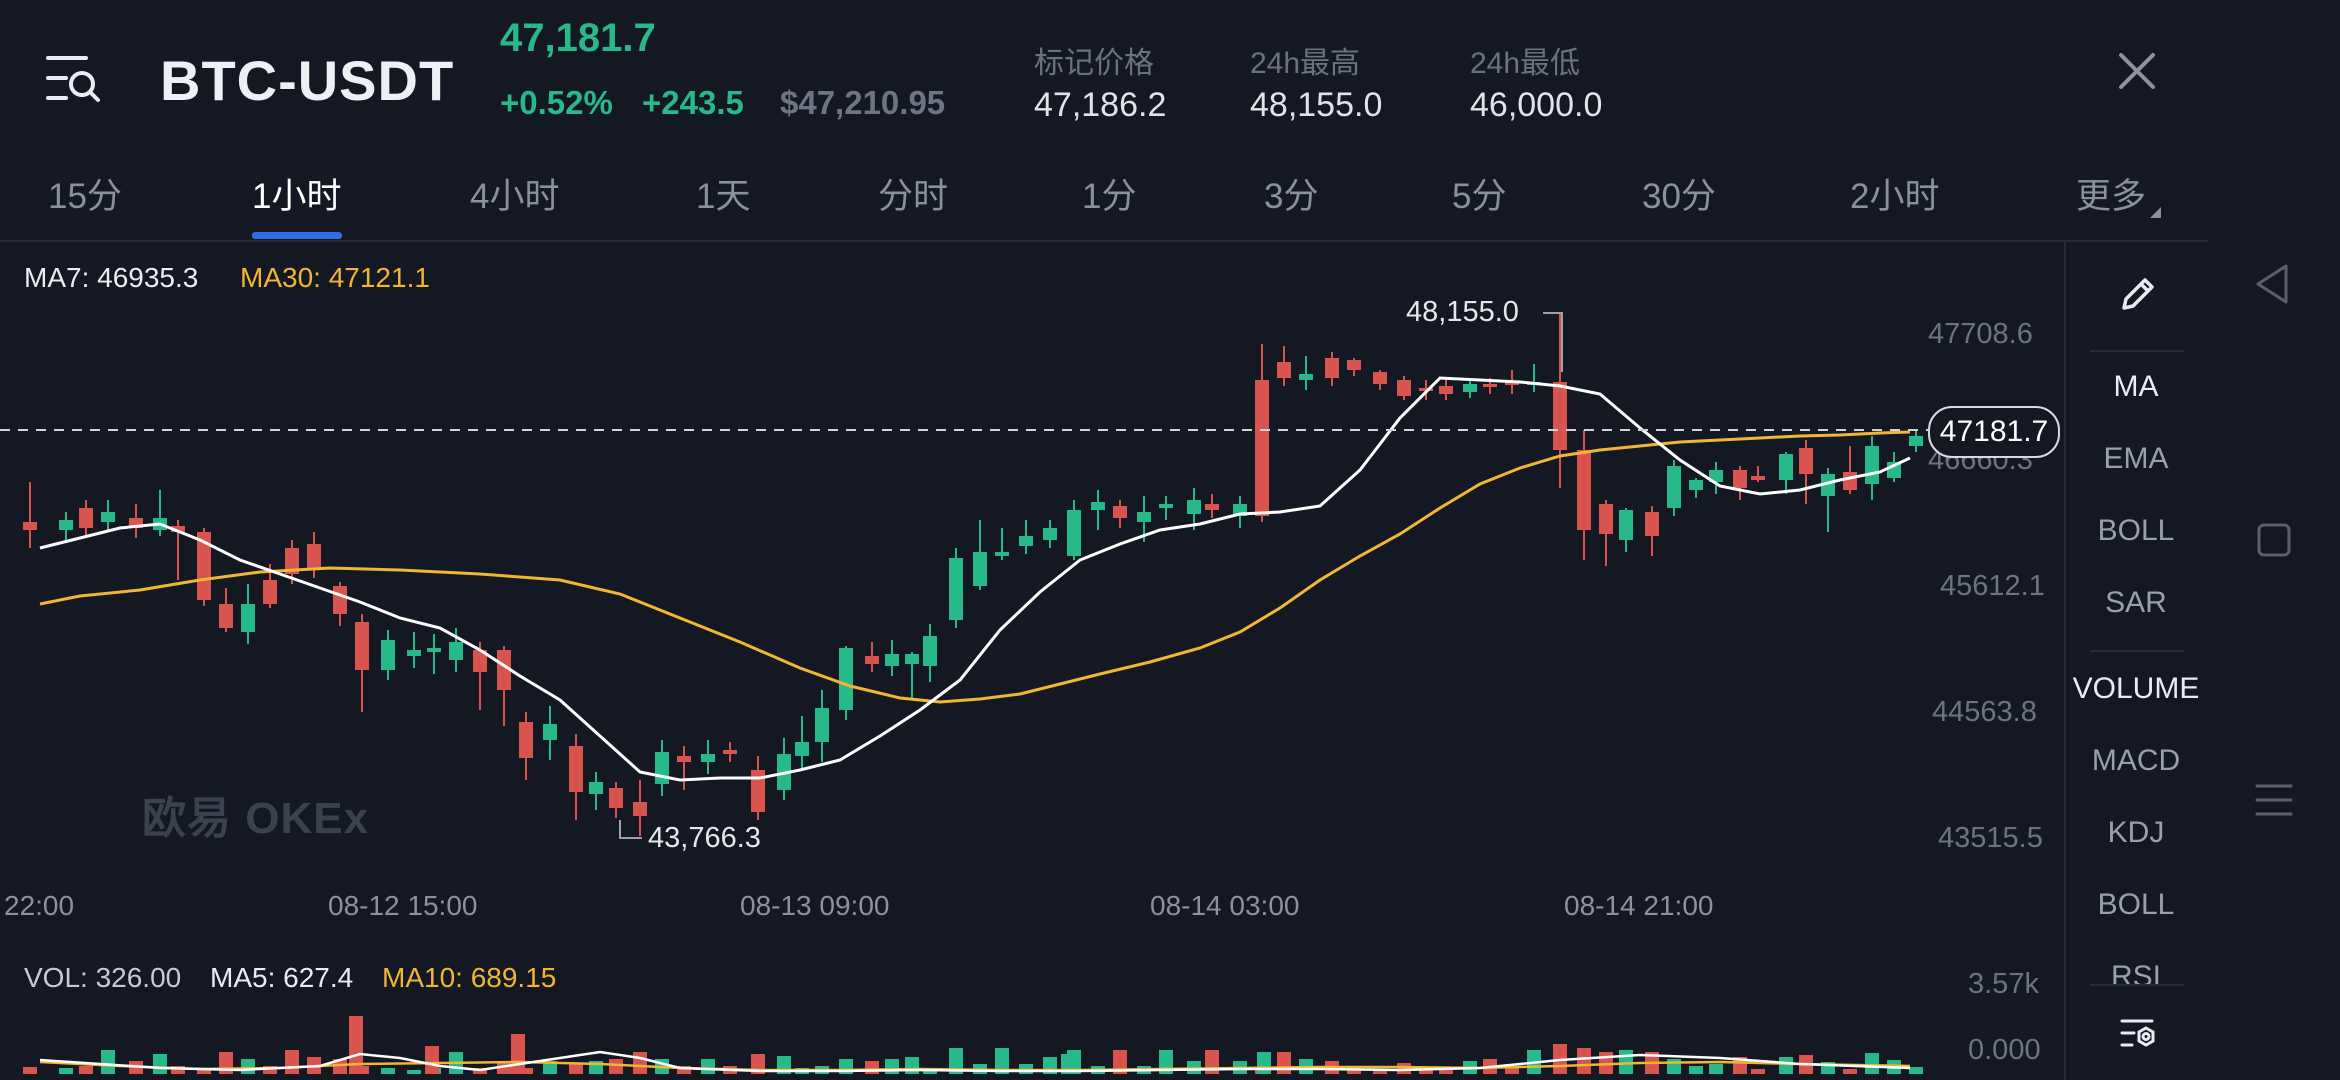 The image size is (2340, 1080). What do you see at coordinates (469, 977) in the screenshot?
I see `vol-ma10-legend: MA10: 689.15` at bounding box center [469, 977].